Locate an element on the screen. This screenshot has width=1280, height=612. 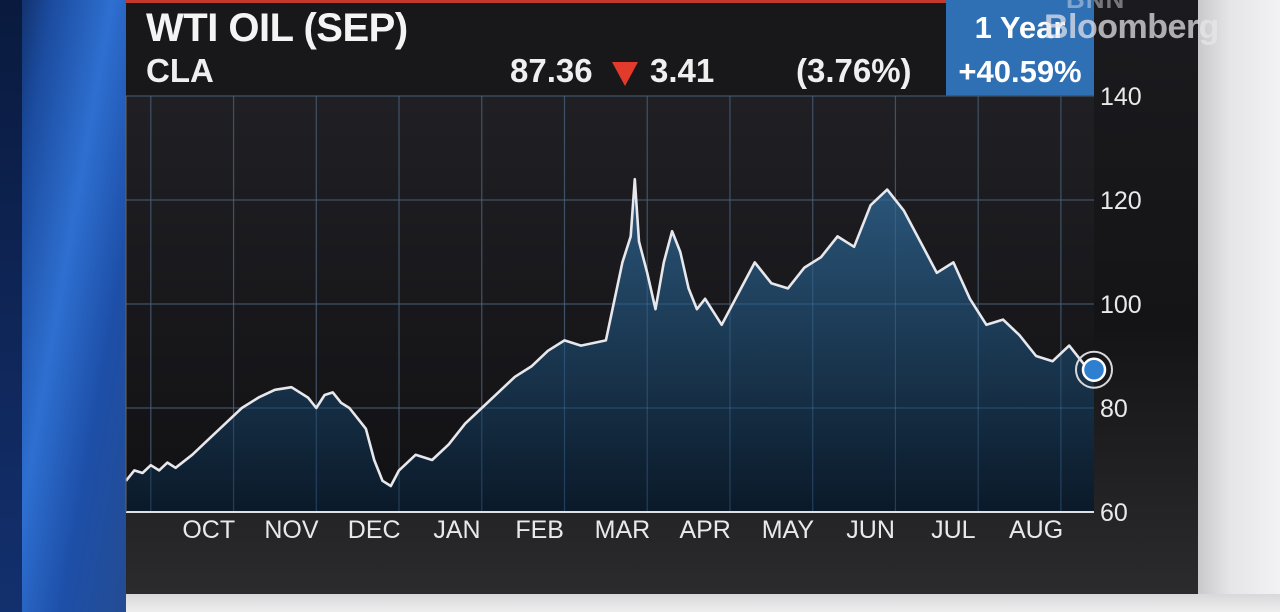
period-label: 1 Year is located at coordinates (1020, 27).